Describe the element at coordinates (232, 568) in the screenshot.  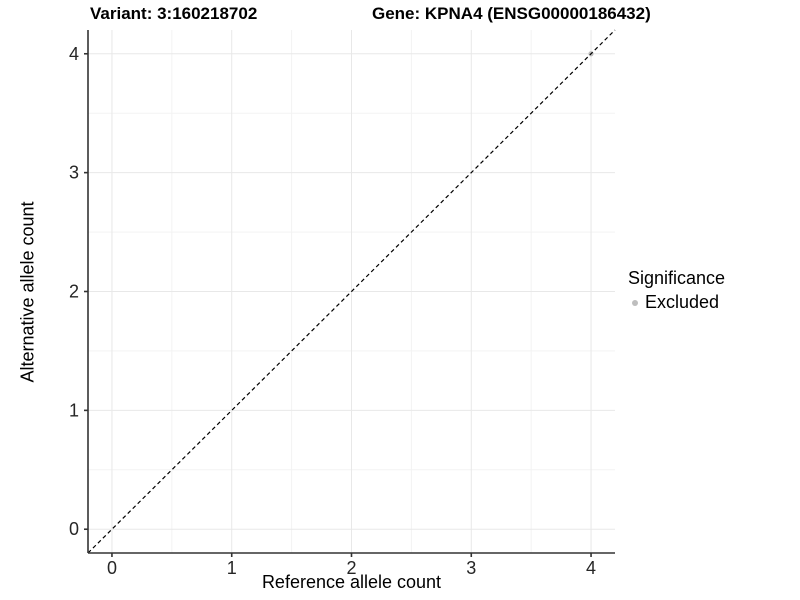
I see `x-tick-label: 1` at that location.